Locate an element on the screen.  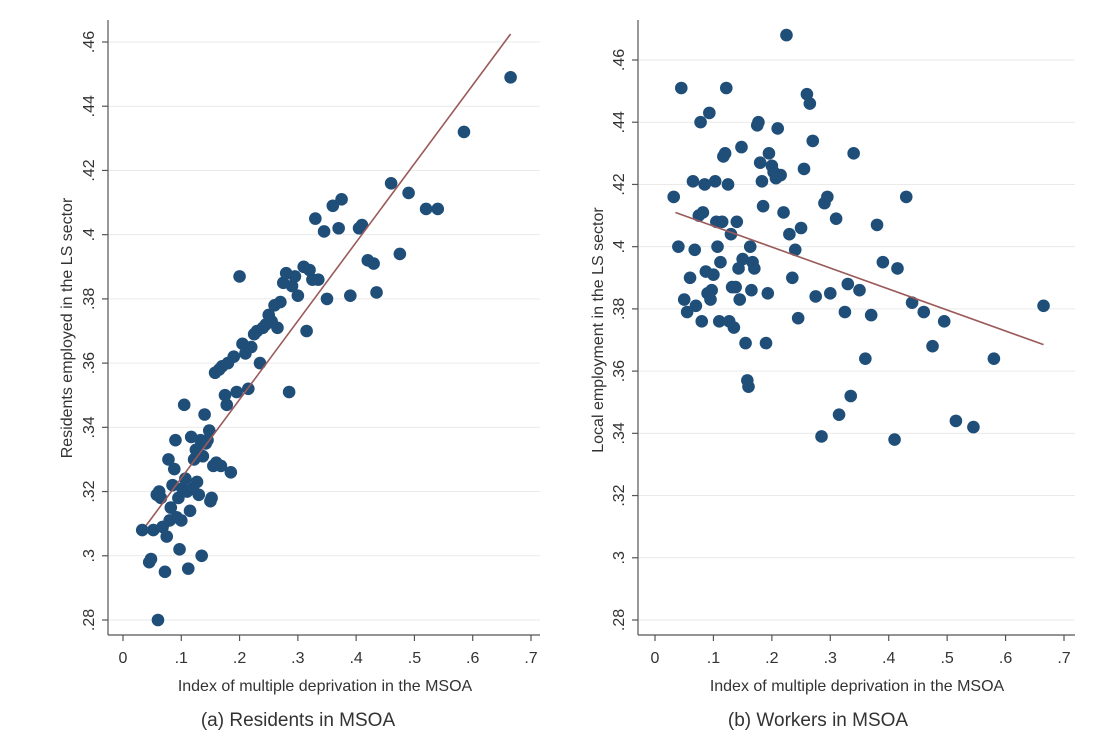
panel-a-y-tick-label: .42 is located at coordinates (89, 170).